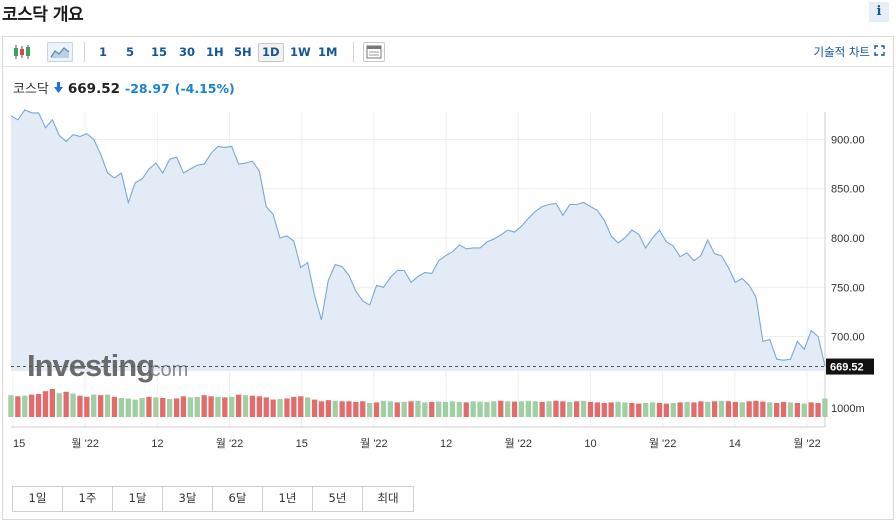 The image size is (896, 523). Describe the element at coordinates (187, 52) in the screenshot. I see `interval-30: 30` at that location.